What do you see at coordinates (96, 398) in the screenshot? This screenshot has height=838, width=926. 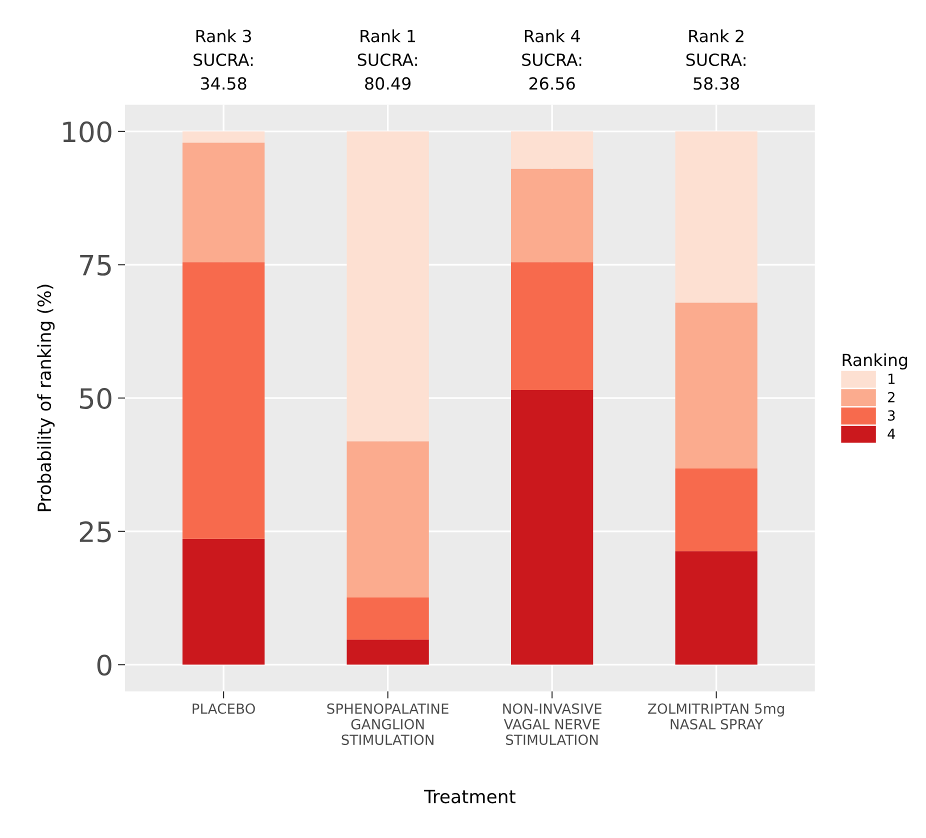 I see `y-tick-label: 50` at bounding box center [96, 398].